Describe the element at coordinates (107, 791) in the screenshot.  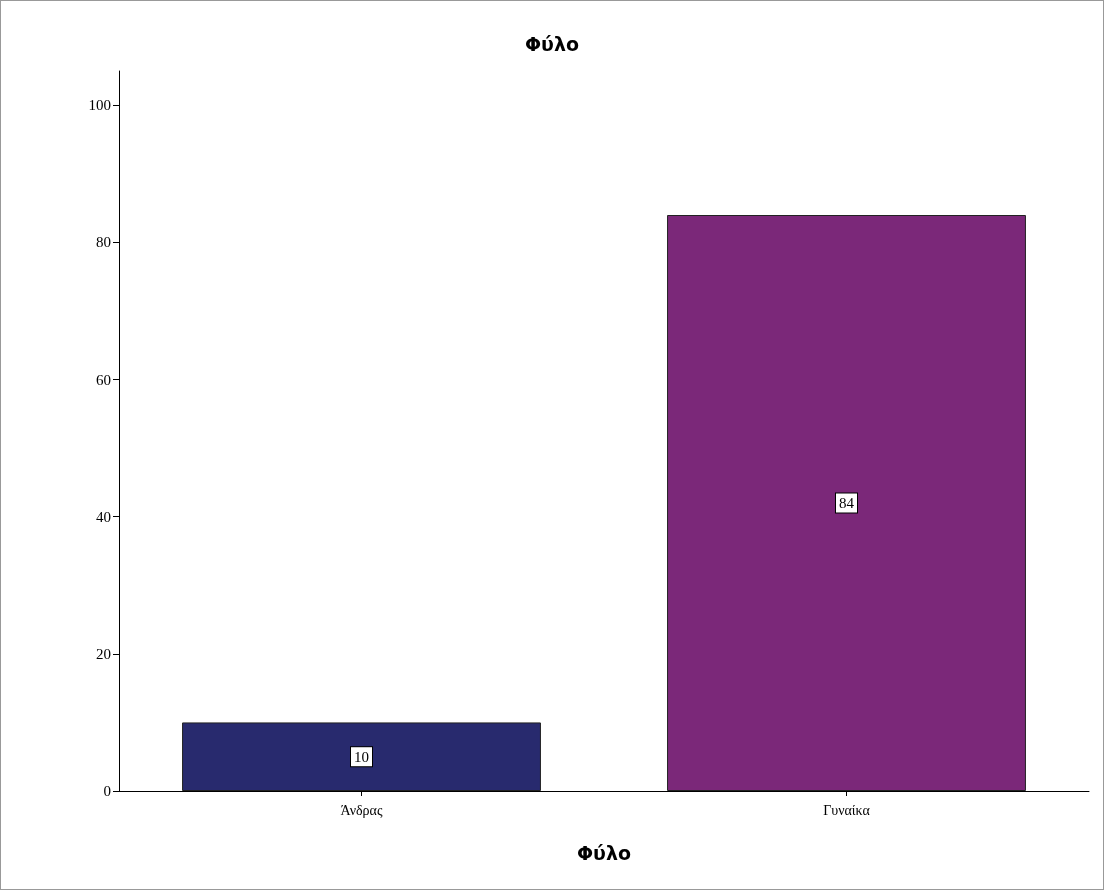
I see `y-tick-label: 0` at that location.